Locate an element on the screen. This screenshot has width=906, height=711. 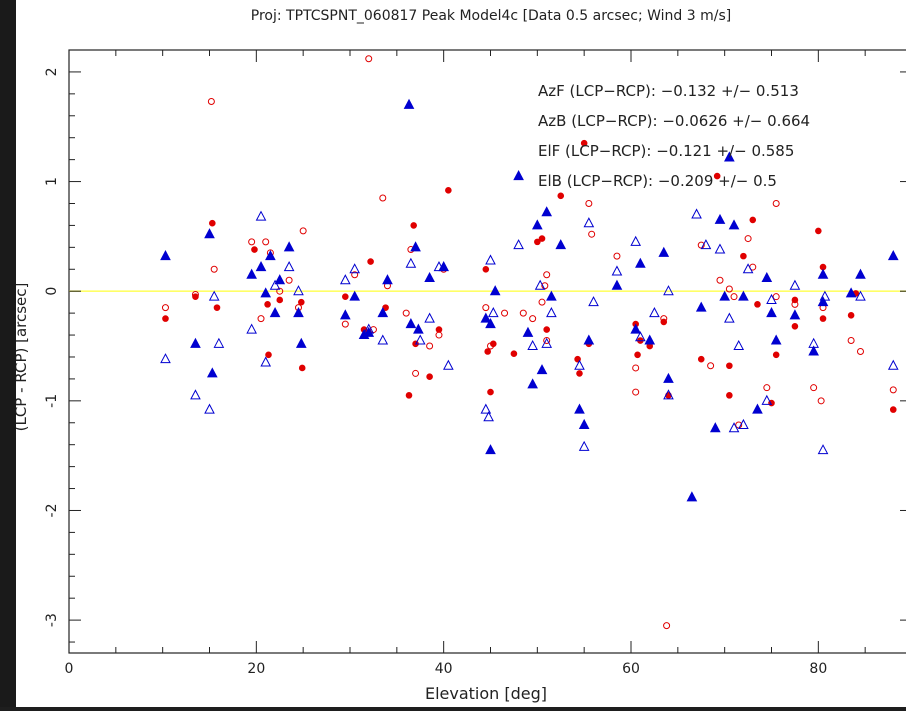
y-tick-label: 0 is located at coordinates (52, 291).